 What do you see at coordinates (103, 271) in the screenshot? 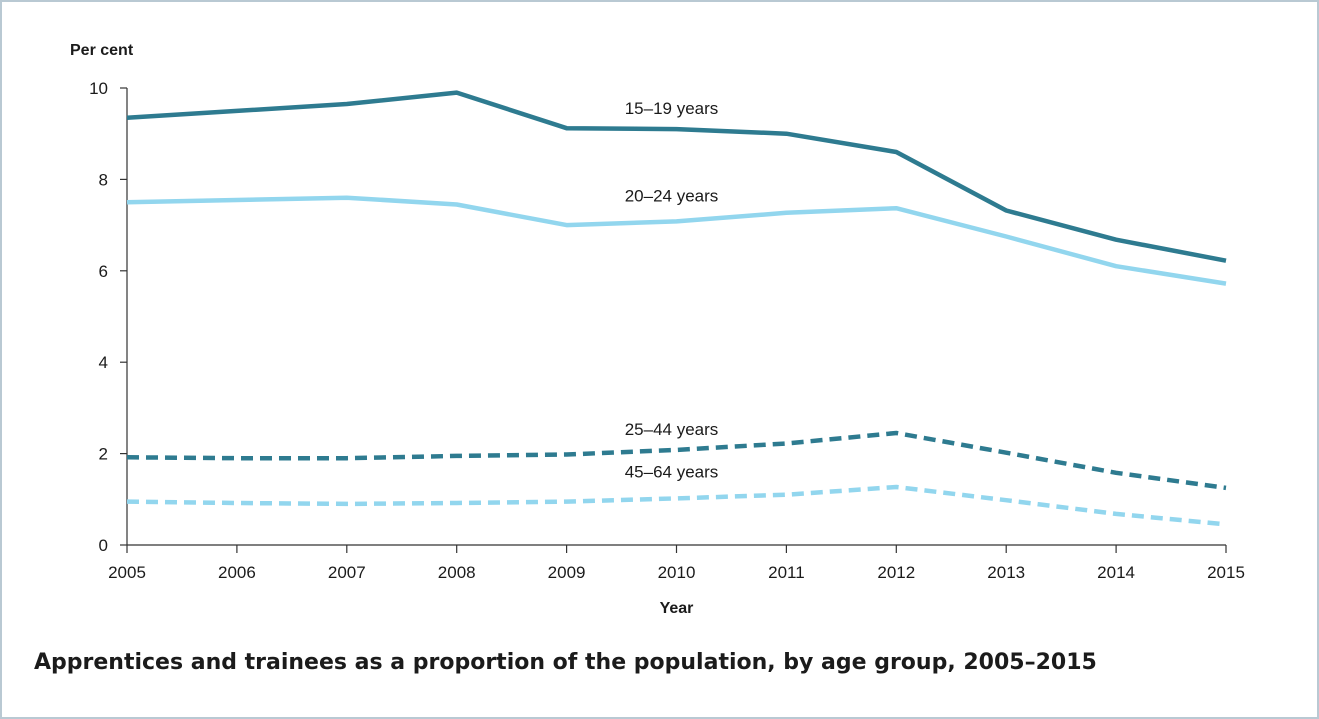
I see `y-tick-label: 6` at bounding box center [103, 271].